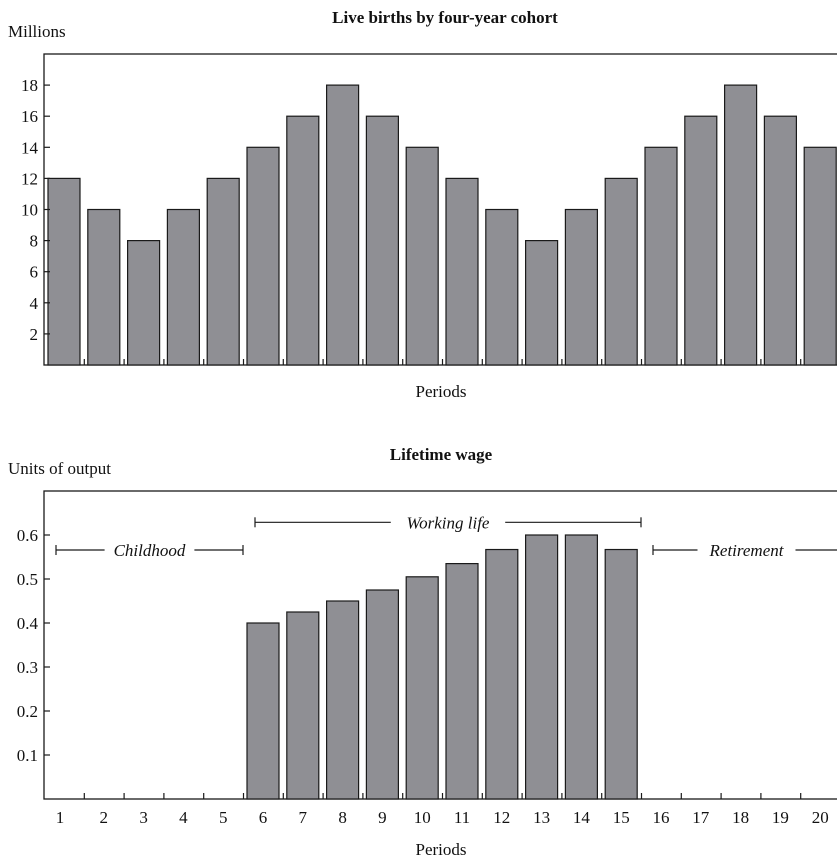  Describe the element at coordinates (342, 817) in the screenshot. I see `wage-x-tick-label: 8` at that location.